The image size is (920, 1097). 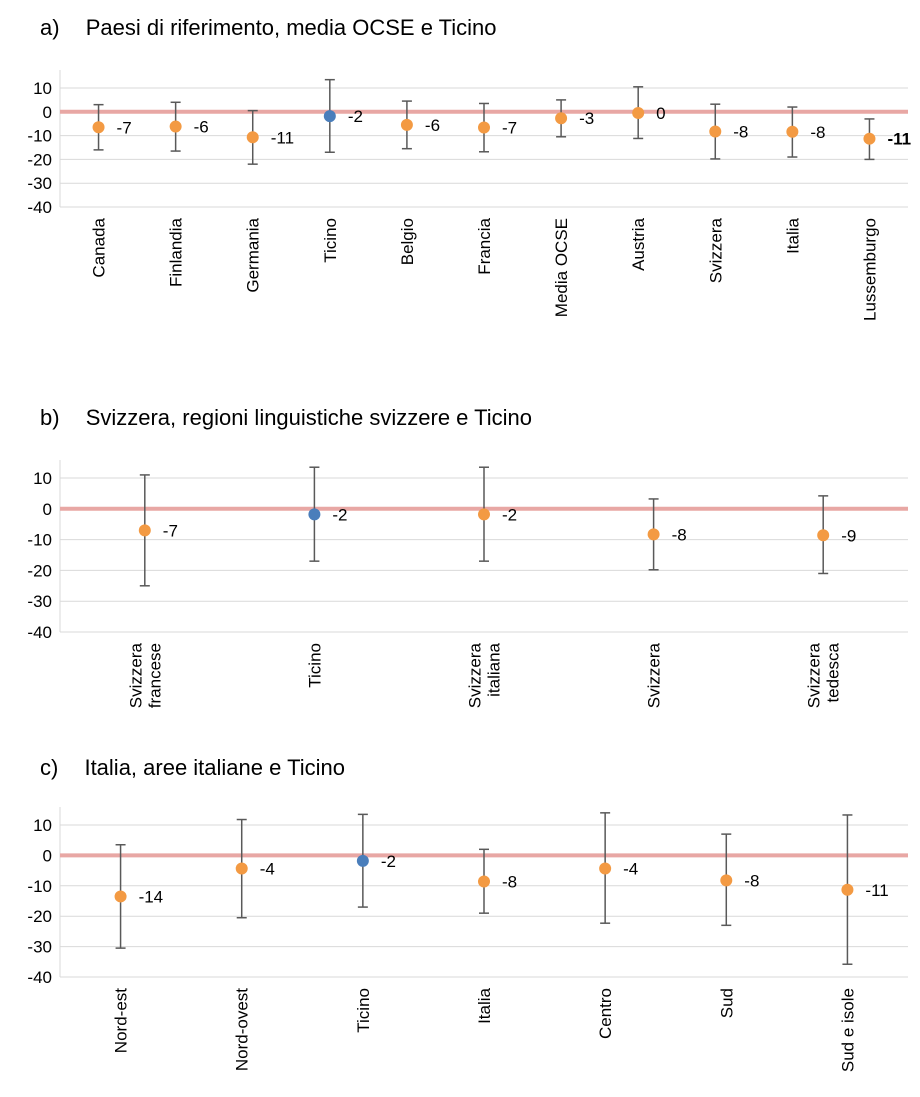 I want to click on x-tick-label: Lussemburgo, so click(x=869, y=269).